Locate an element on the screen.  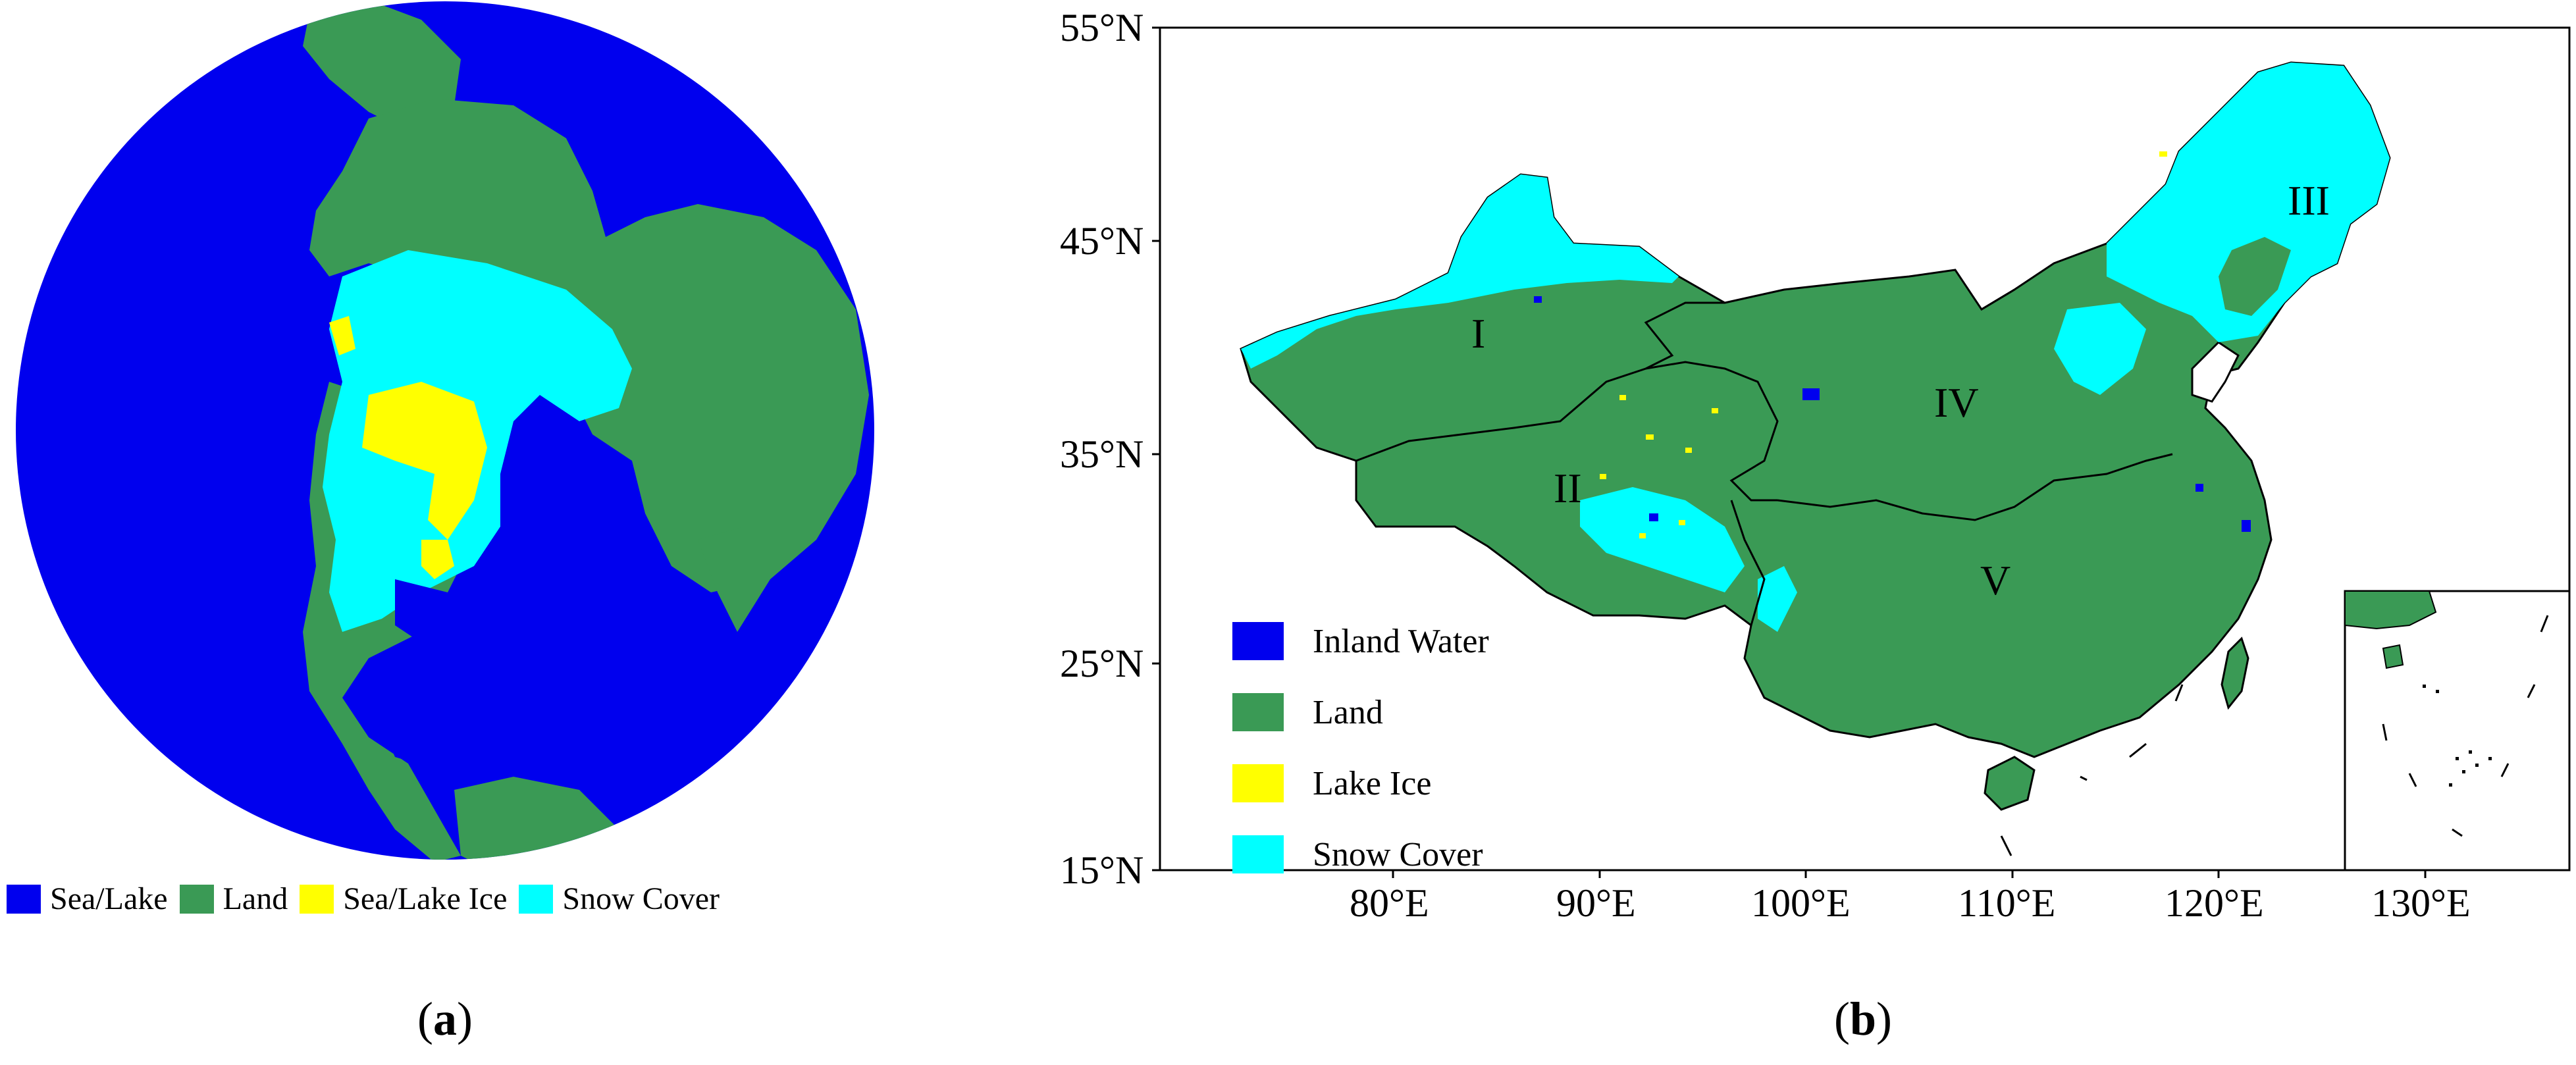
sea-hudson is located at coordinates (434, 615).